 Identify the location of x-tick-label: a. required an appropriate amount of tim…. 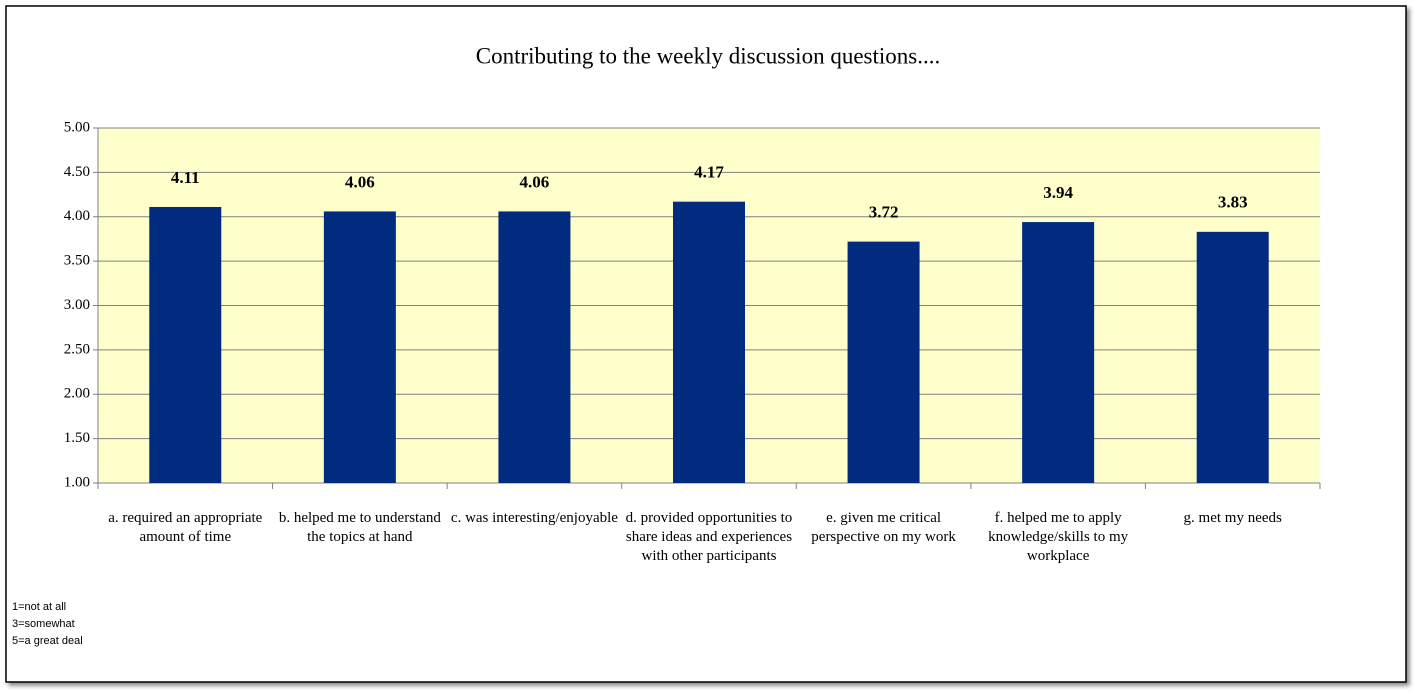
(185, 527).